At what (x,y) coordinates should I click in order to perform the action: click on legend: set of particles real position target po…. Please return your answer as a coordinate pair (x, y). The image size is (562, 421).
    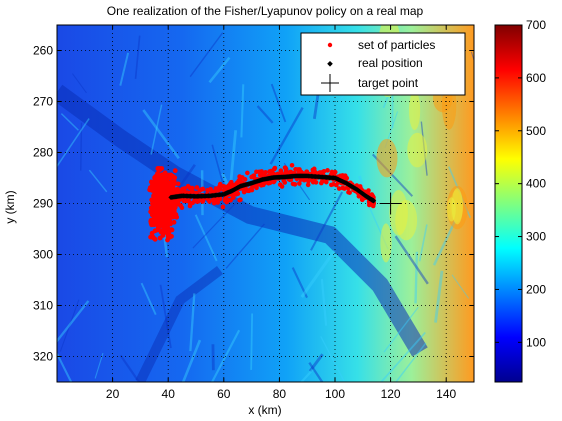
    Looking at the image, I should click on (383, 64).